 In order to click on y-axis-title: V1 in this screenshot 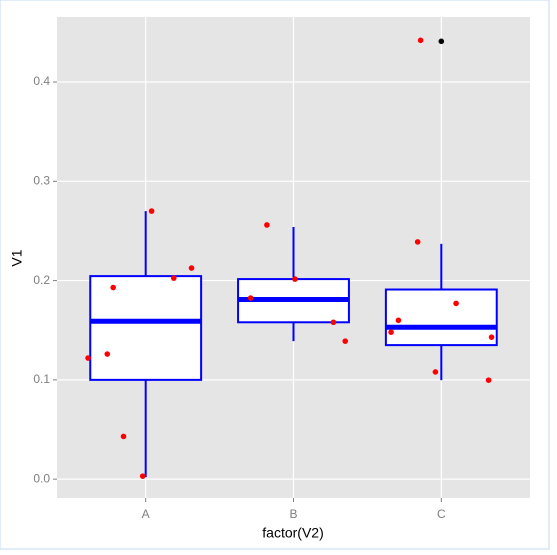, I will do `click(17, 257)`.